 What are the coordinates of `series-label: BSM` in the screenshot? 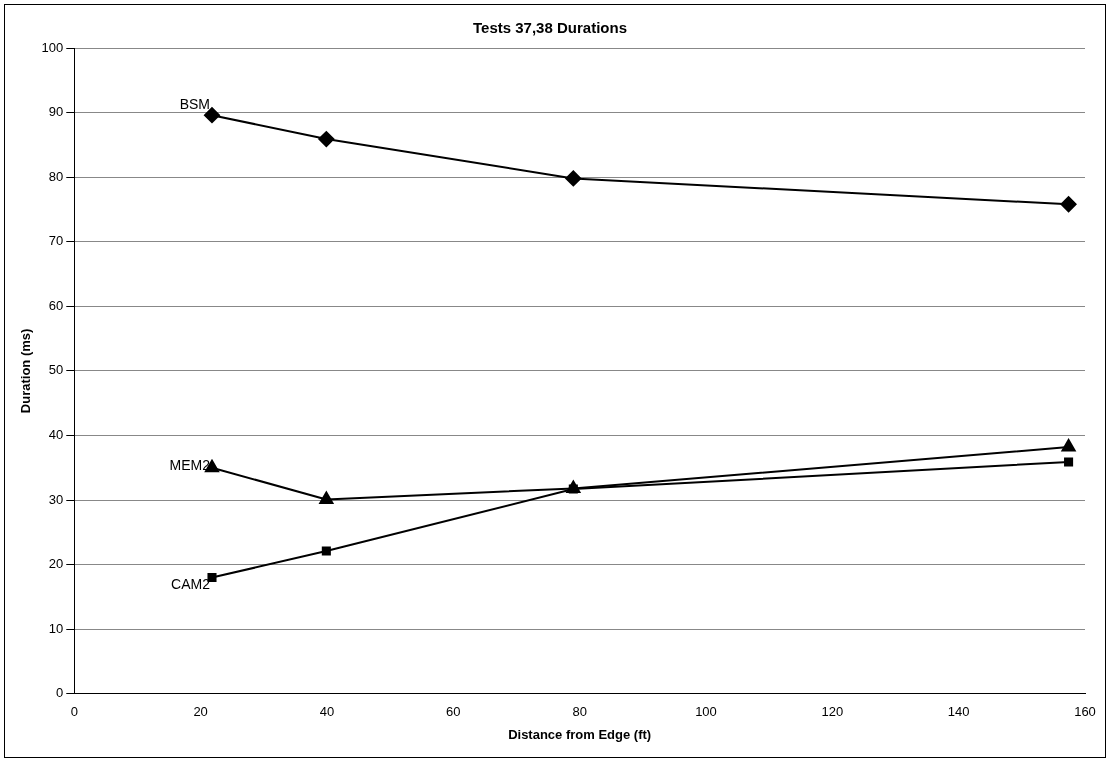 It's located at (194, 104).